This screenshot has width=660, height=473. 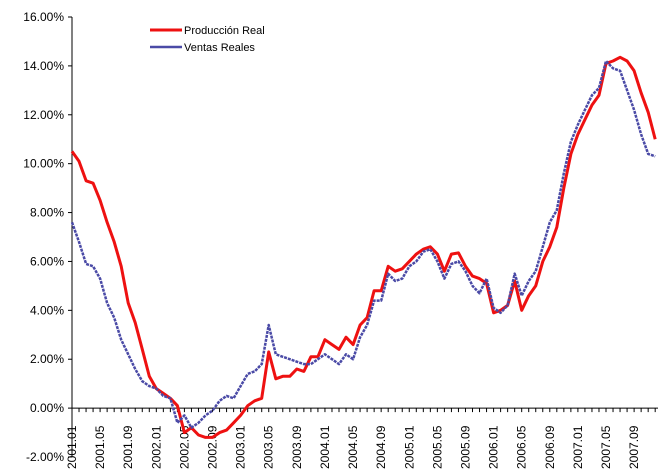 What do you see at coordinates (269, 447) in the screenshot?
I see `x-tick-label: 2003.05` at bounding box center [269, 447].